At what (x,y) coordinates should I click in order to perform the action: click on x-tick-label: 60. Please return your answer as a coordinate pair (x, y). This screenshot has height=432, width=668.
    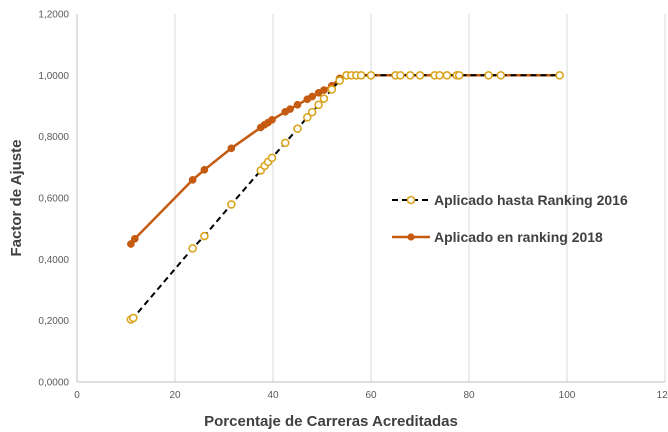
    Looking at the image, I should click on (371, 395).